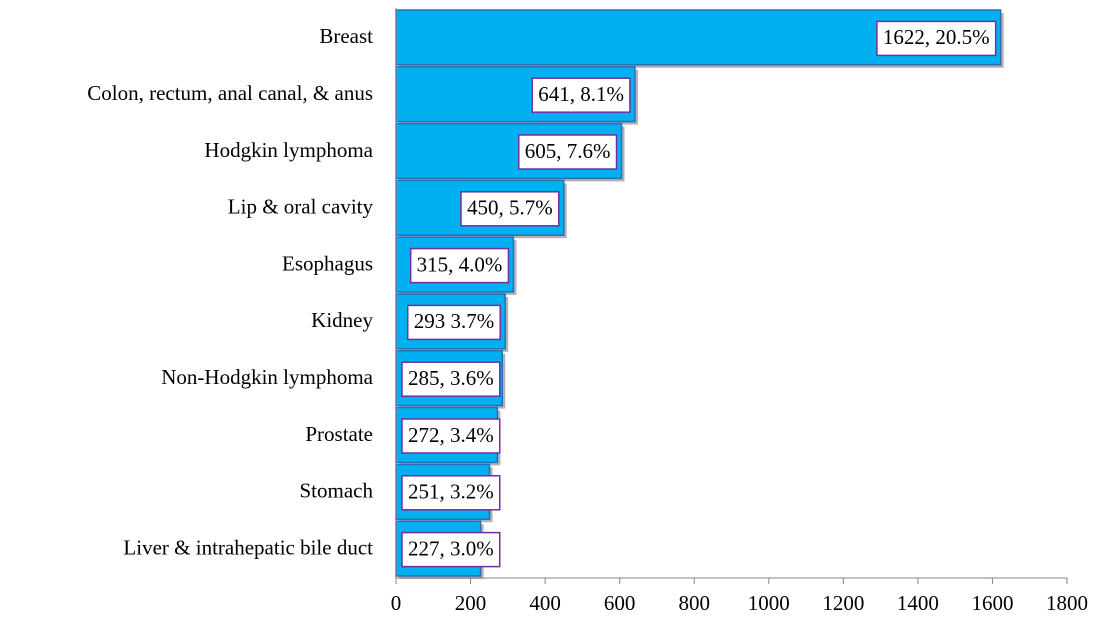  I want to click on y-tick-label: Esophagus, so click(327, 263).